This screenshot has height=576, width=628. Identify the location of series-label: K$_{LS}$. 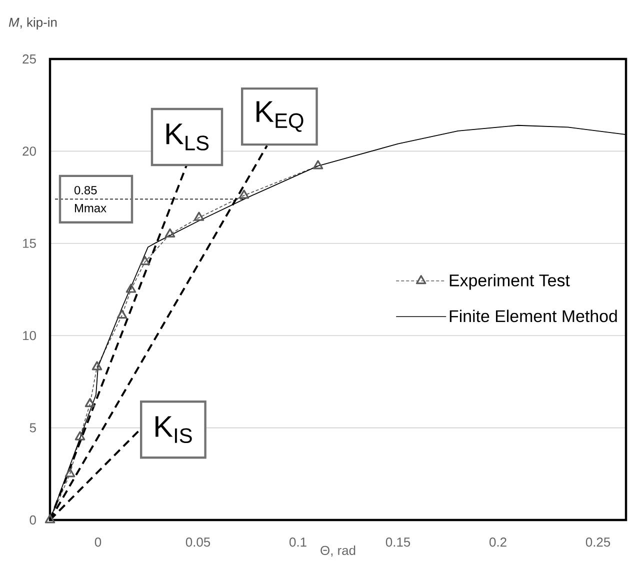
(187, 137).